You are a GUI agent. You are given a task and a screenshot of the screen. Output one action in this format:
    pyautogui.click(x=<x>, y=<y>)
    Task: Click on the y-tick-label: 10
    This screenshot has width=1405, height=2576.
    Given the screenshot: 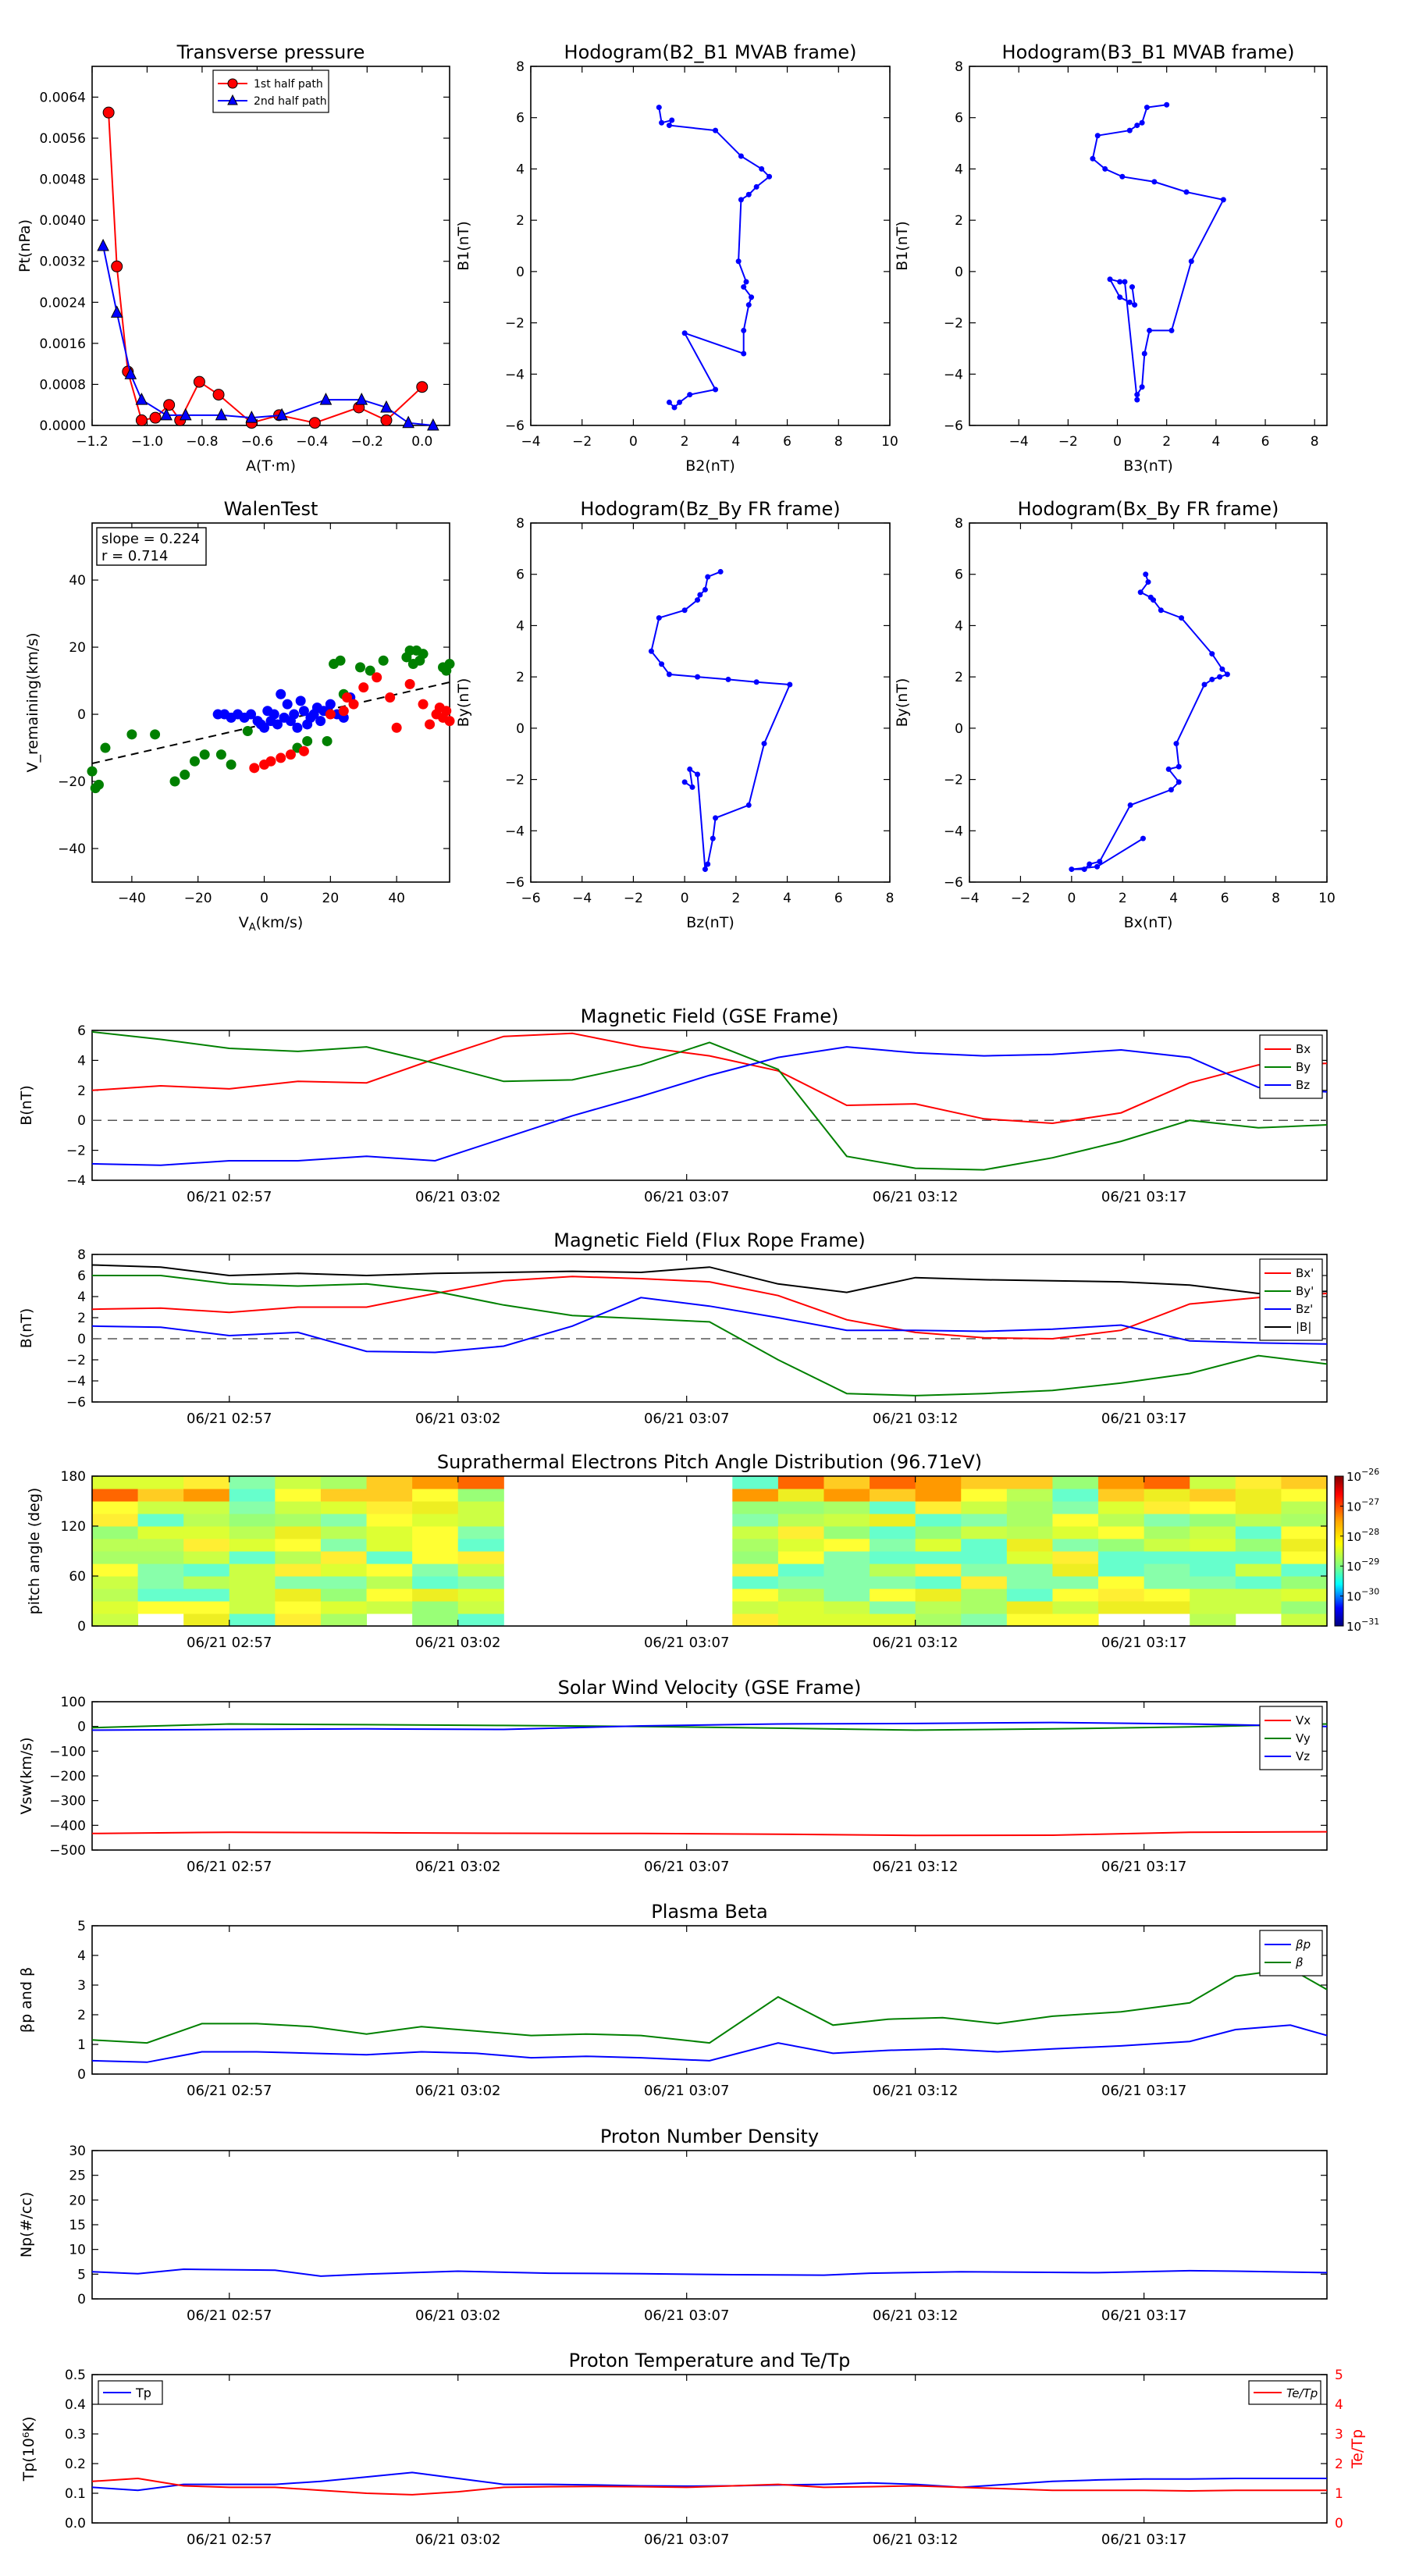 What is the action you would take?
    pyautogui.click(x=77, y=2250)
    